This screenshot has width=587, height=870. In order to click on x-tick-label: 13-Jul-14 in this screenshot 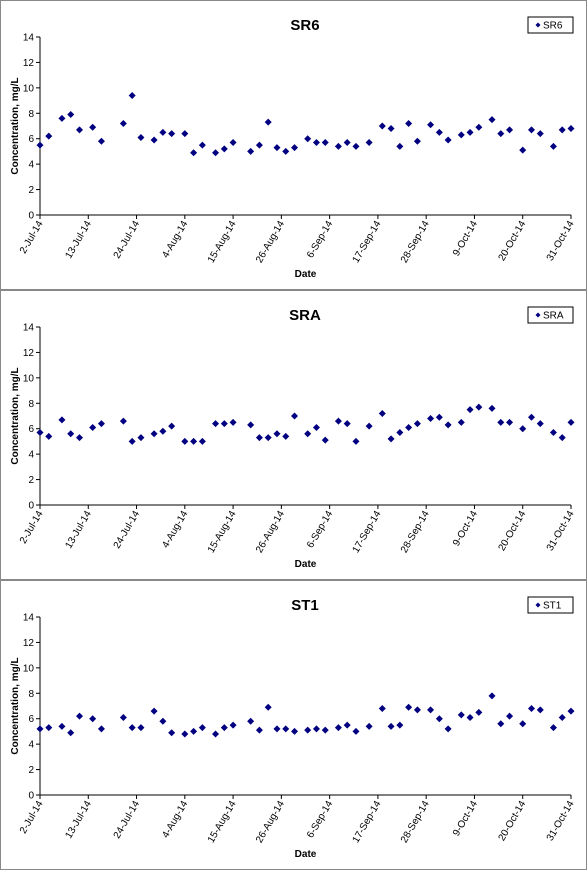, I will do `click(78, 820)`.